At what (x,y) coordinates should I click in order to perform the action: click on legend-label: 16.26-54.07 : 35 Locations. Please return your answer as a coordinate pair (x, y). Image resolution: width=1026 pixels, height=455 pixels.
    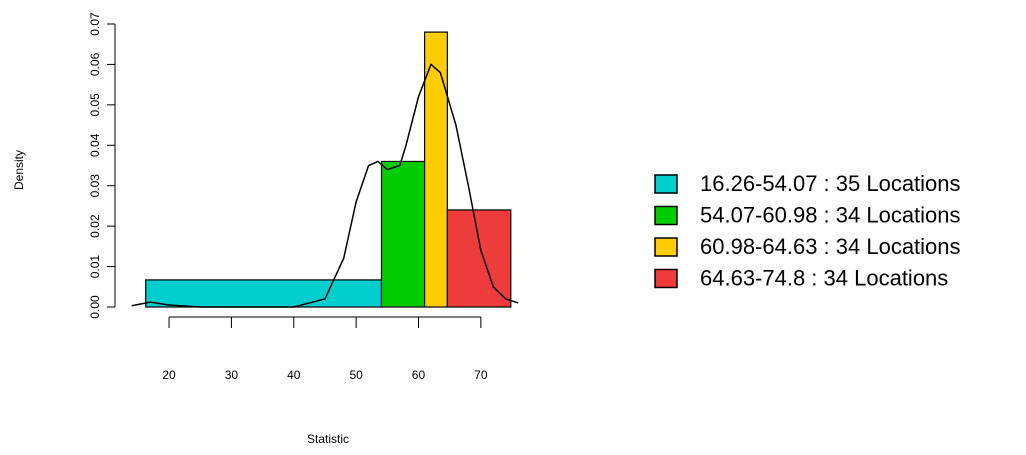
    Looking at the image, I should click on (830, 183).